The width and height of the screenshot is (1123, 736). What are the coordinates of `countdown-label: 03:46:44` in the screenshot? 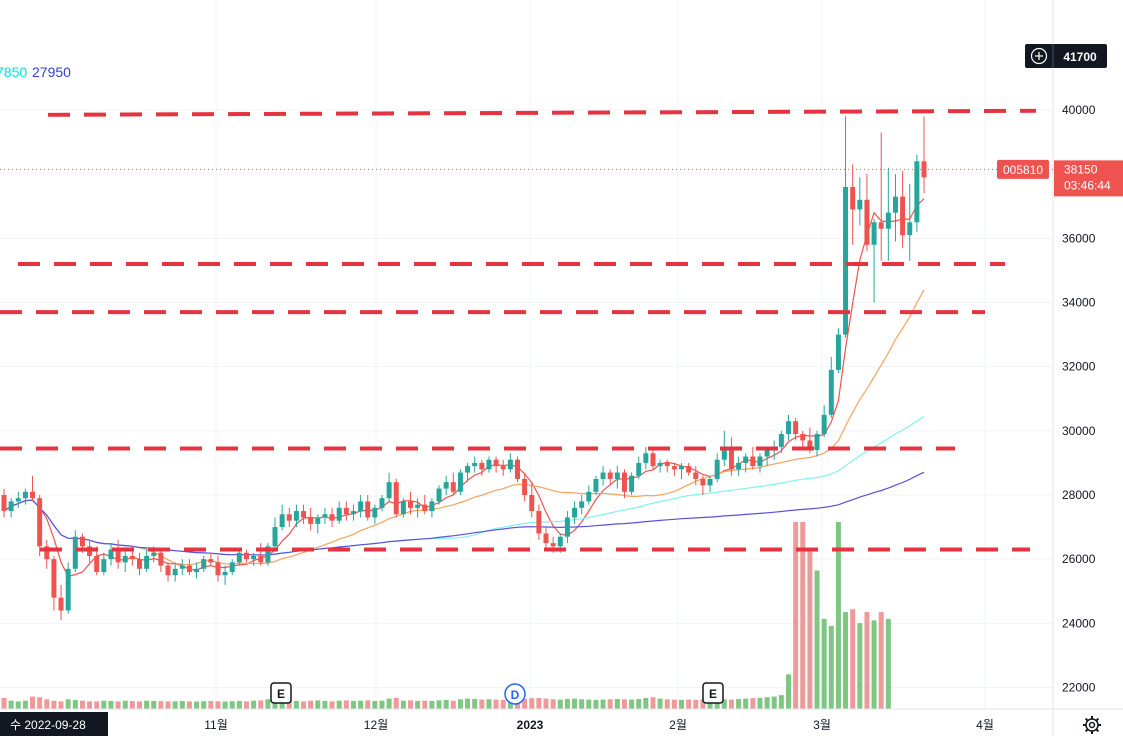 It's located at (1087, 185).